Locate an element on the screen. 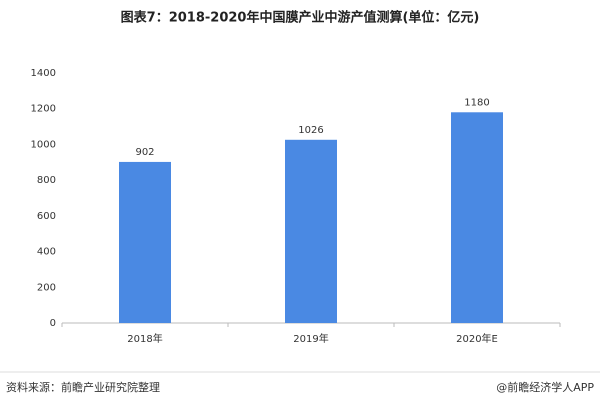 The width and height of the screenshot is (600, 408). y-tick-label: 800 is located at coordinates (46, 180).